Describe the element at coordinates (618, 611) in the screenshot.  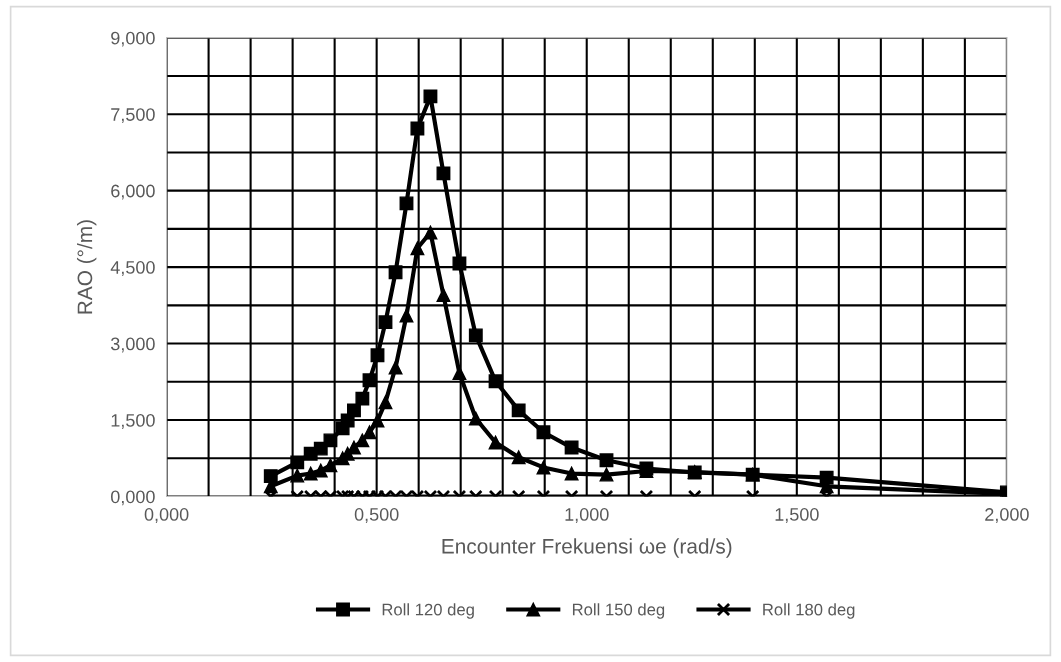
I see `legend-label: Roll 150 deg` at that location.